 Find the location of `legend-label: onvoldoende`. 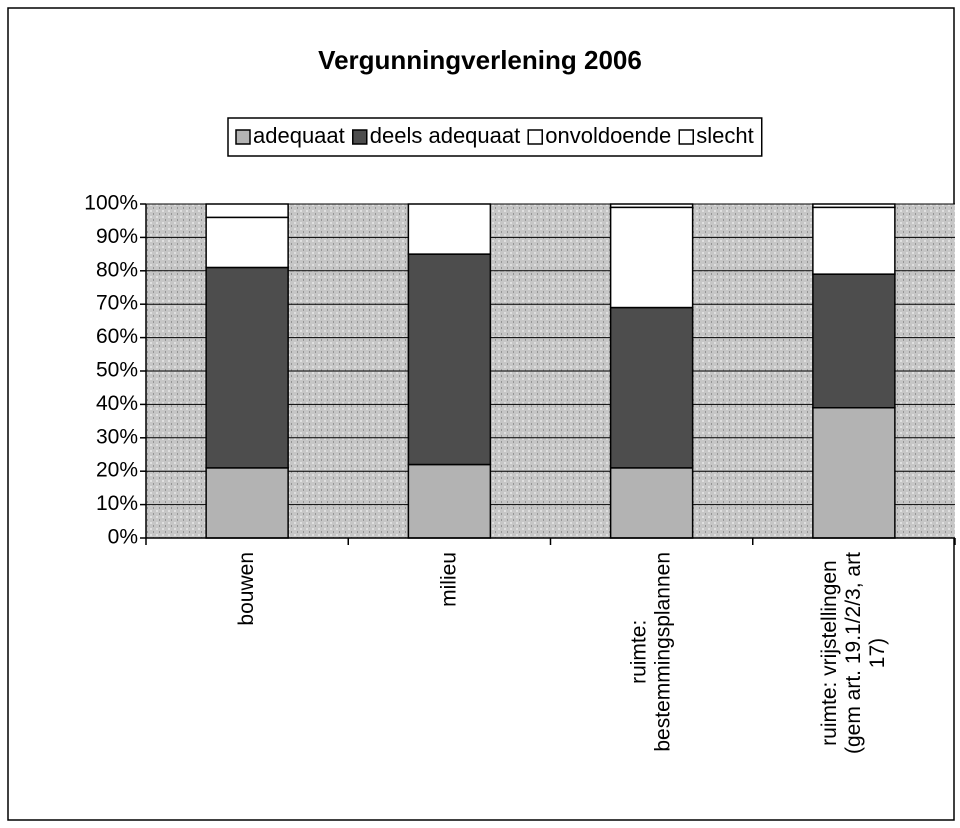

legend-label: onvoldoende is located at coordinates (608, 135).